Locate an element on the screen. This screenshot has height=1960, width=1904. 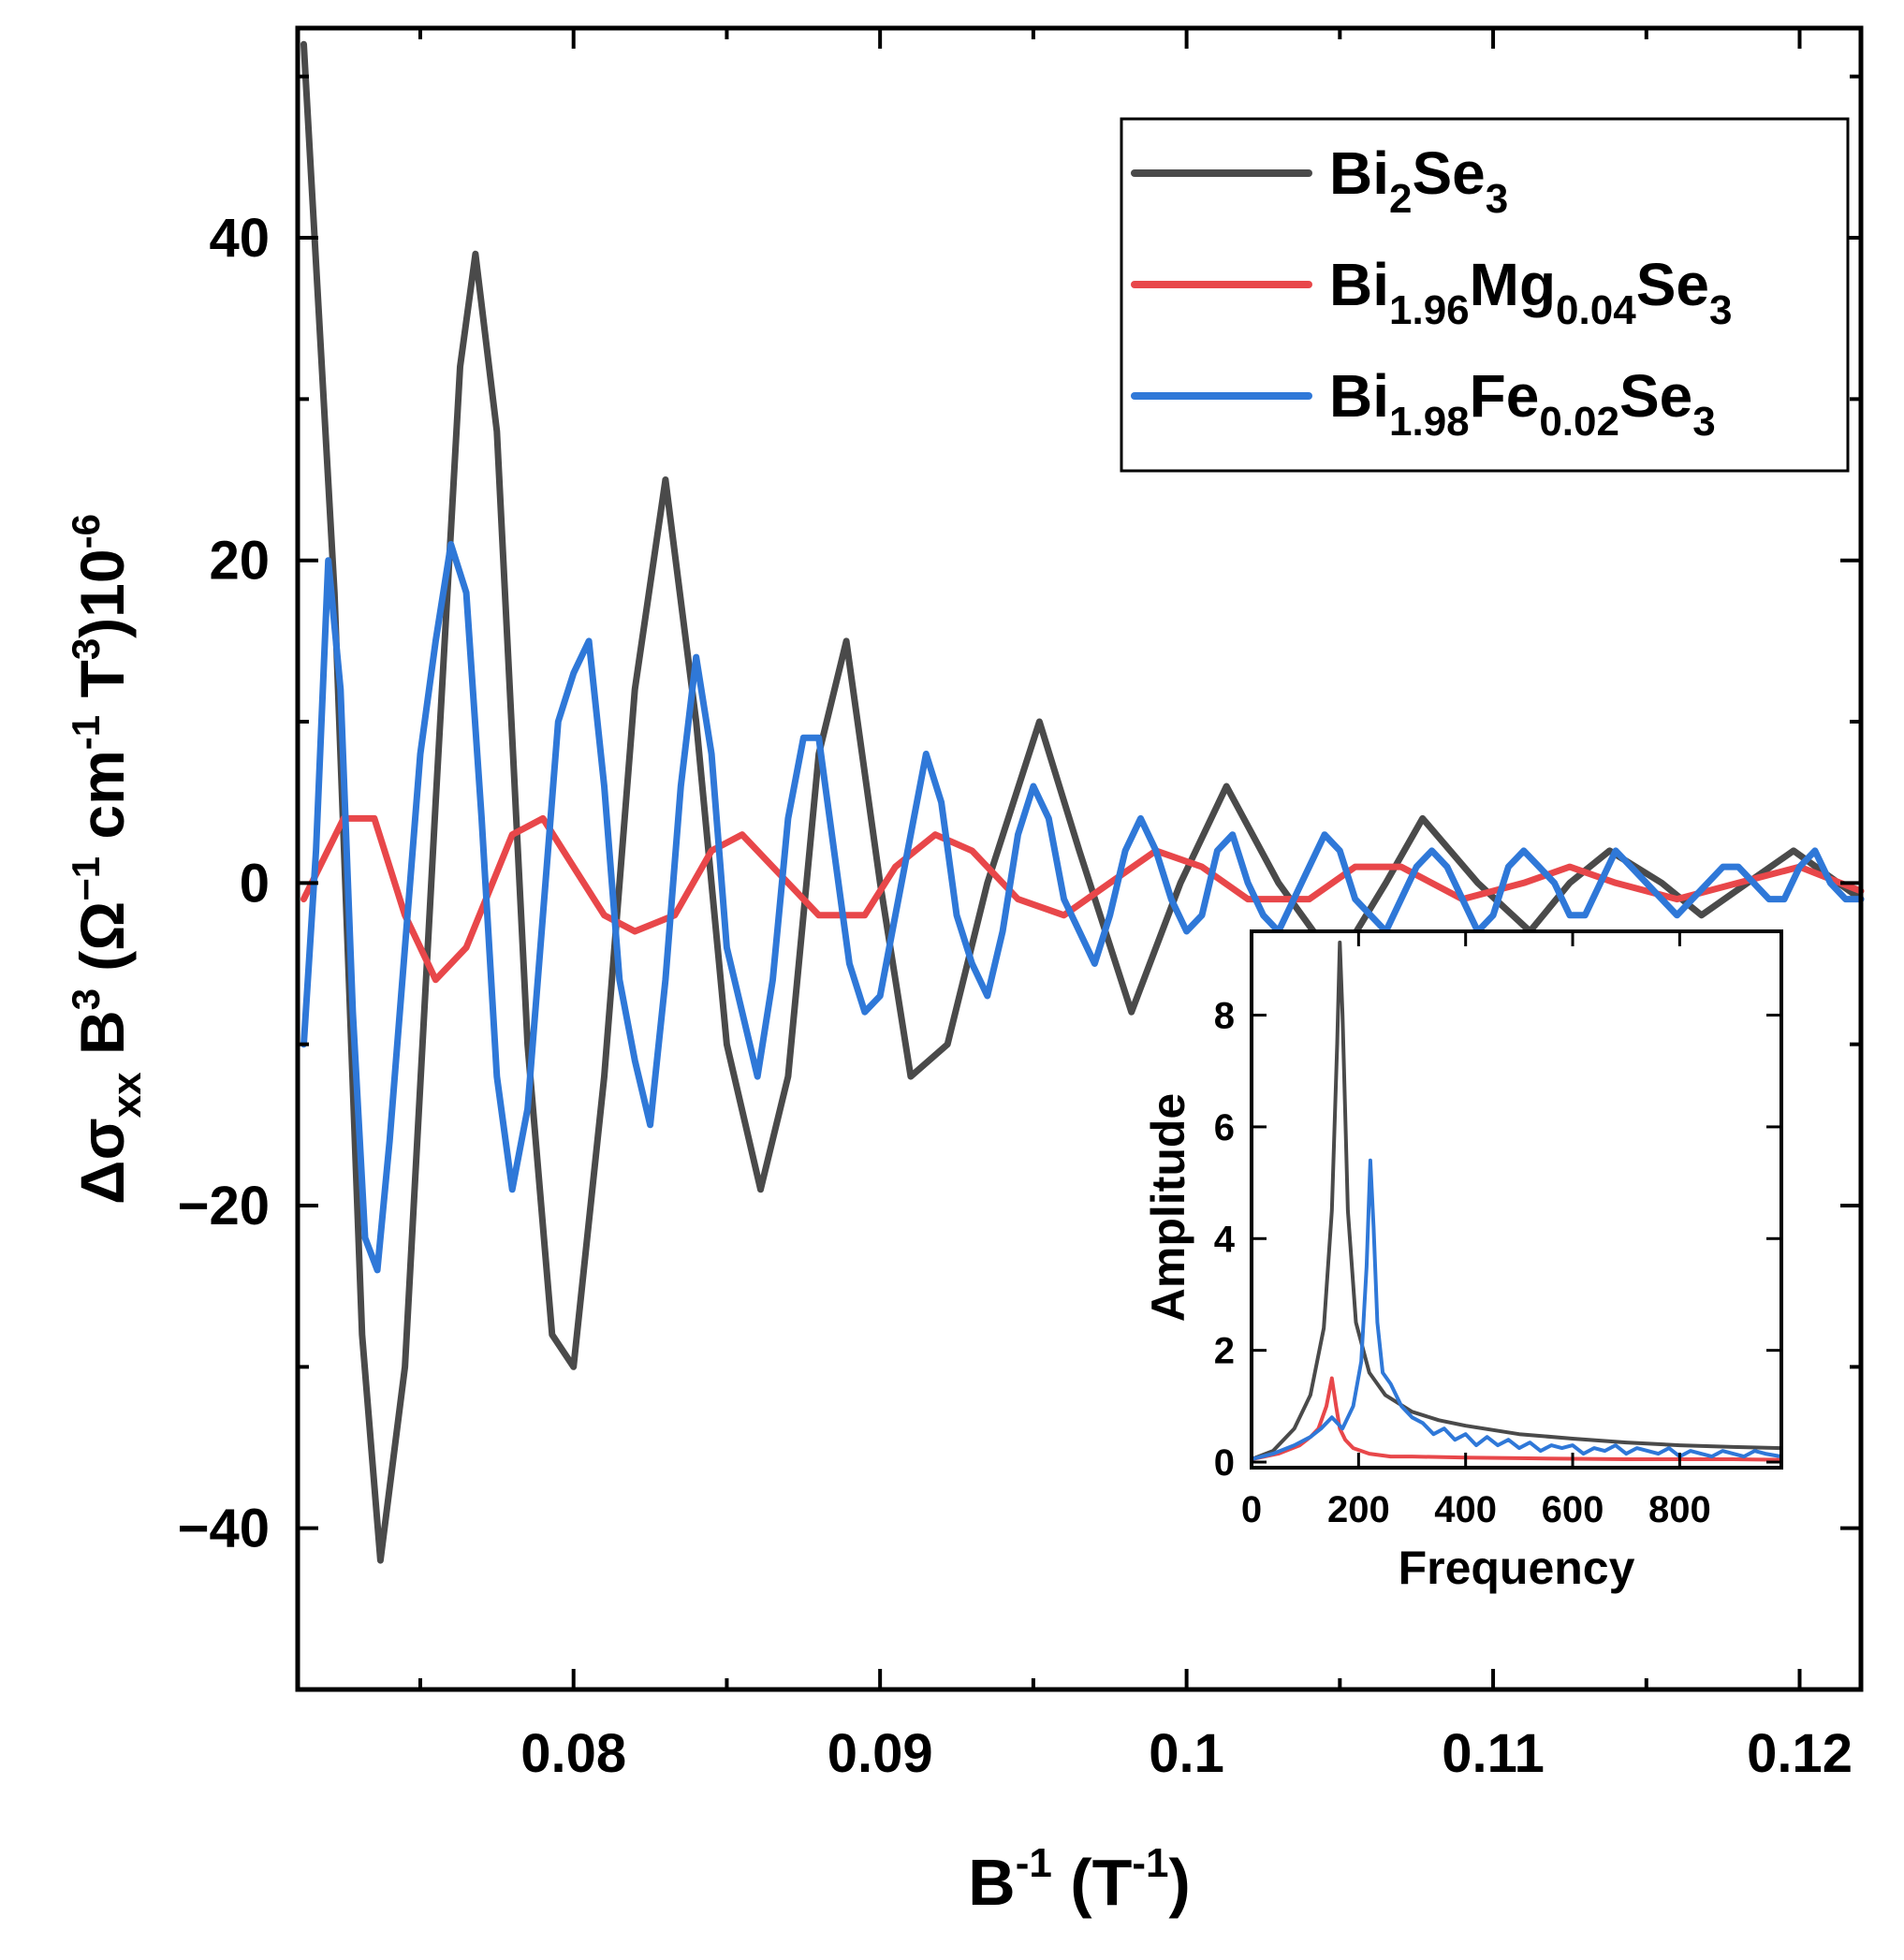
ylabel-cm: cm is located at coordinates (102, 803).